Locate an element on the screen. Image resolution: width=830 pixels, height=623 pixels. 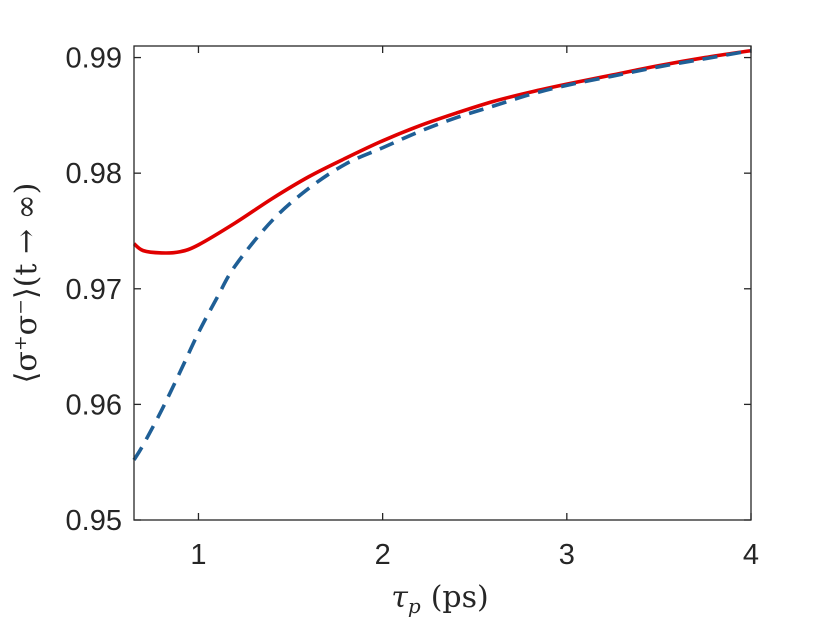
x-axis-label-unit: (ps) is located at coordinates (460, 597).